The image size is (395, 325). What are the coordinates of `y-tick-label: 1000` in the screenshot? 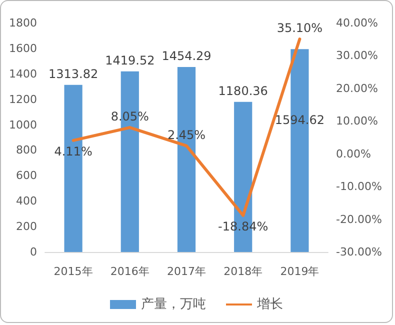 It's located at (23, 125).